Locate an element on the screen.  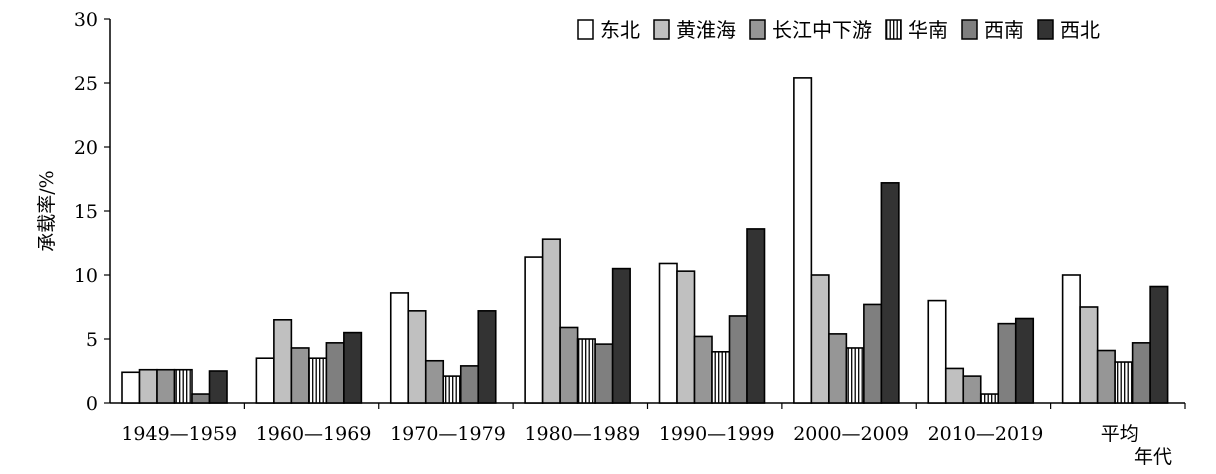
legend-label: 西南 is located at coordinates (1004, 30).